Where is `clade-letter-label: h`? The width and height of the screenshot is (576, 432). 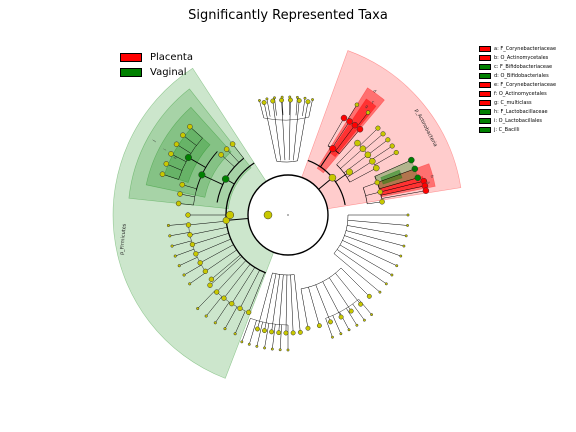
clade-letter-label: h is located at coordinates (175, 157).